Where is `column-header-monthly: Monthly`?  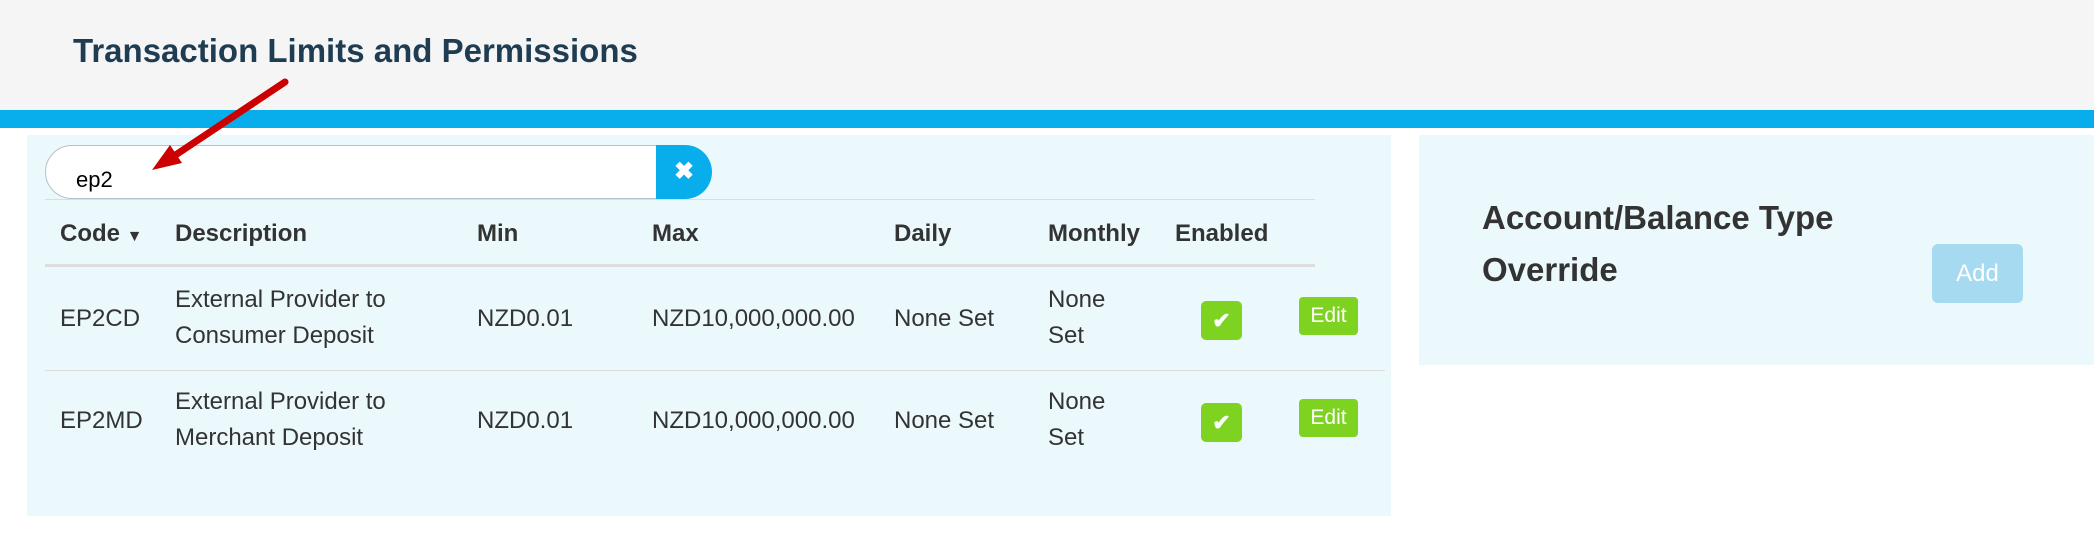
column-header-monthly: Monthly is located at coordinates (1094, 233).